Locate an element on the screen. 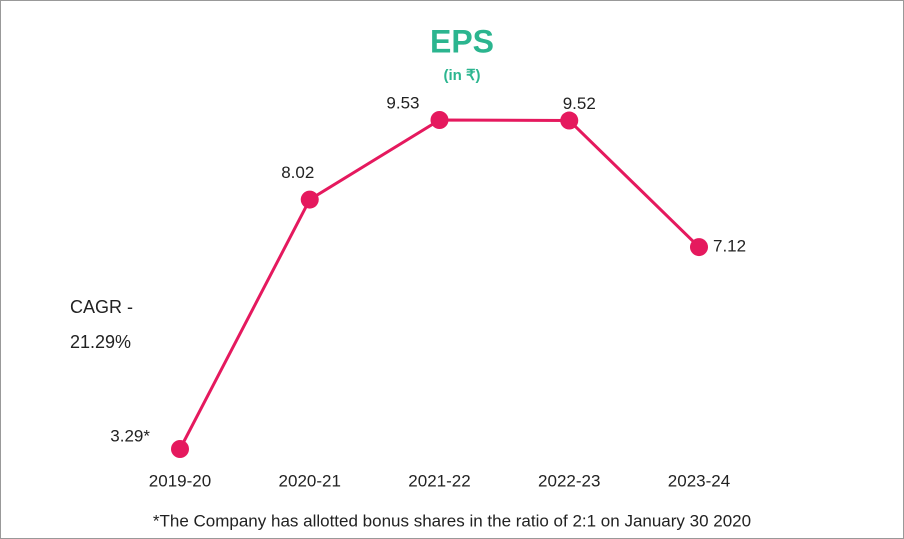 Image resolution: width=904 pixels, height=539 pixels. value-label: 9.52 is located at coordinates (579, 103).